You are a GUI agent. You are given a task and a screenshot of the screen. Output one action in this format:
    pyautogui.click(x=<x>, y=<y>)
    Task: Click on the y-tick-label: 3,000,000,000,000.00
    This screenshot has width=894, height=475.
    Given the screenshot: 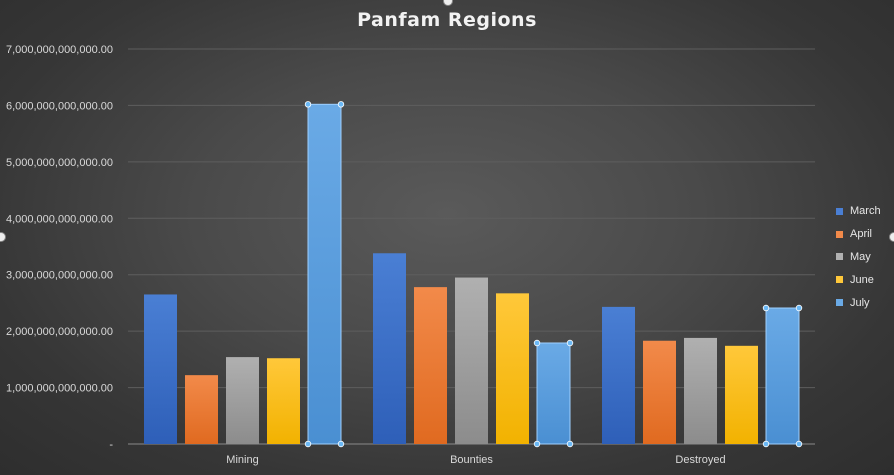 What is the action you would take?
    pyautogui.click(x=59, y=276)
    